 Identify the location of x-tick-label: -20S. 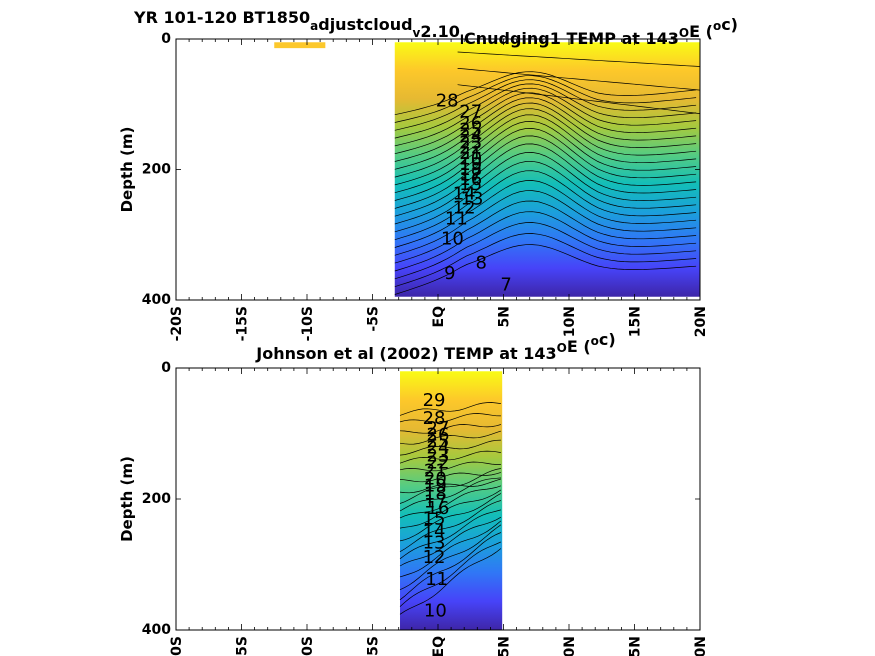
(177, 646).